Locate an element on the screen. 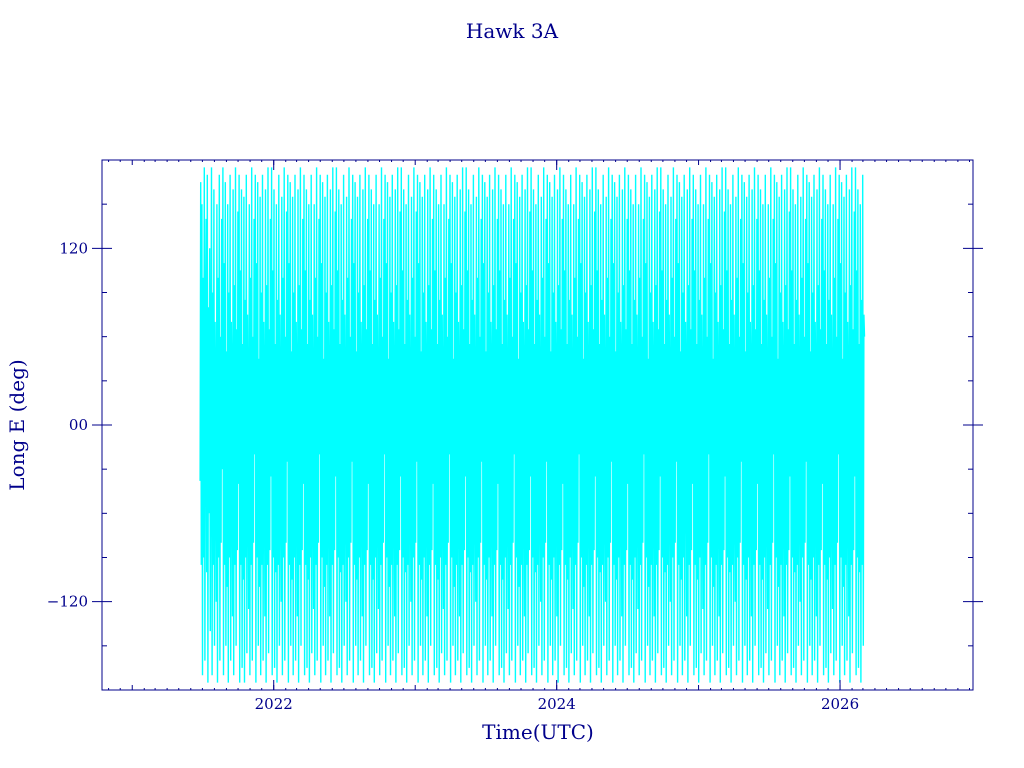 Image resolution: width=1024 pixels, height=768 pixels. y-tick-label: 00 is located at coordinates (78, 425).